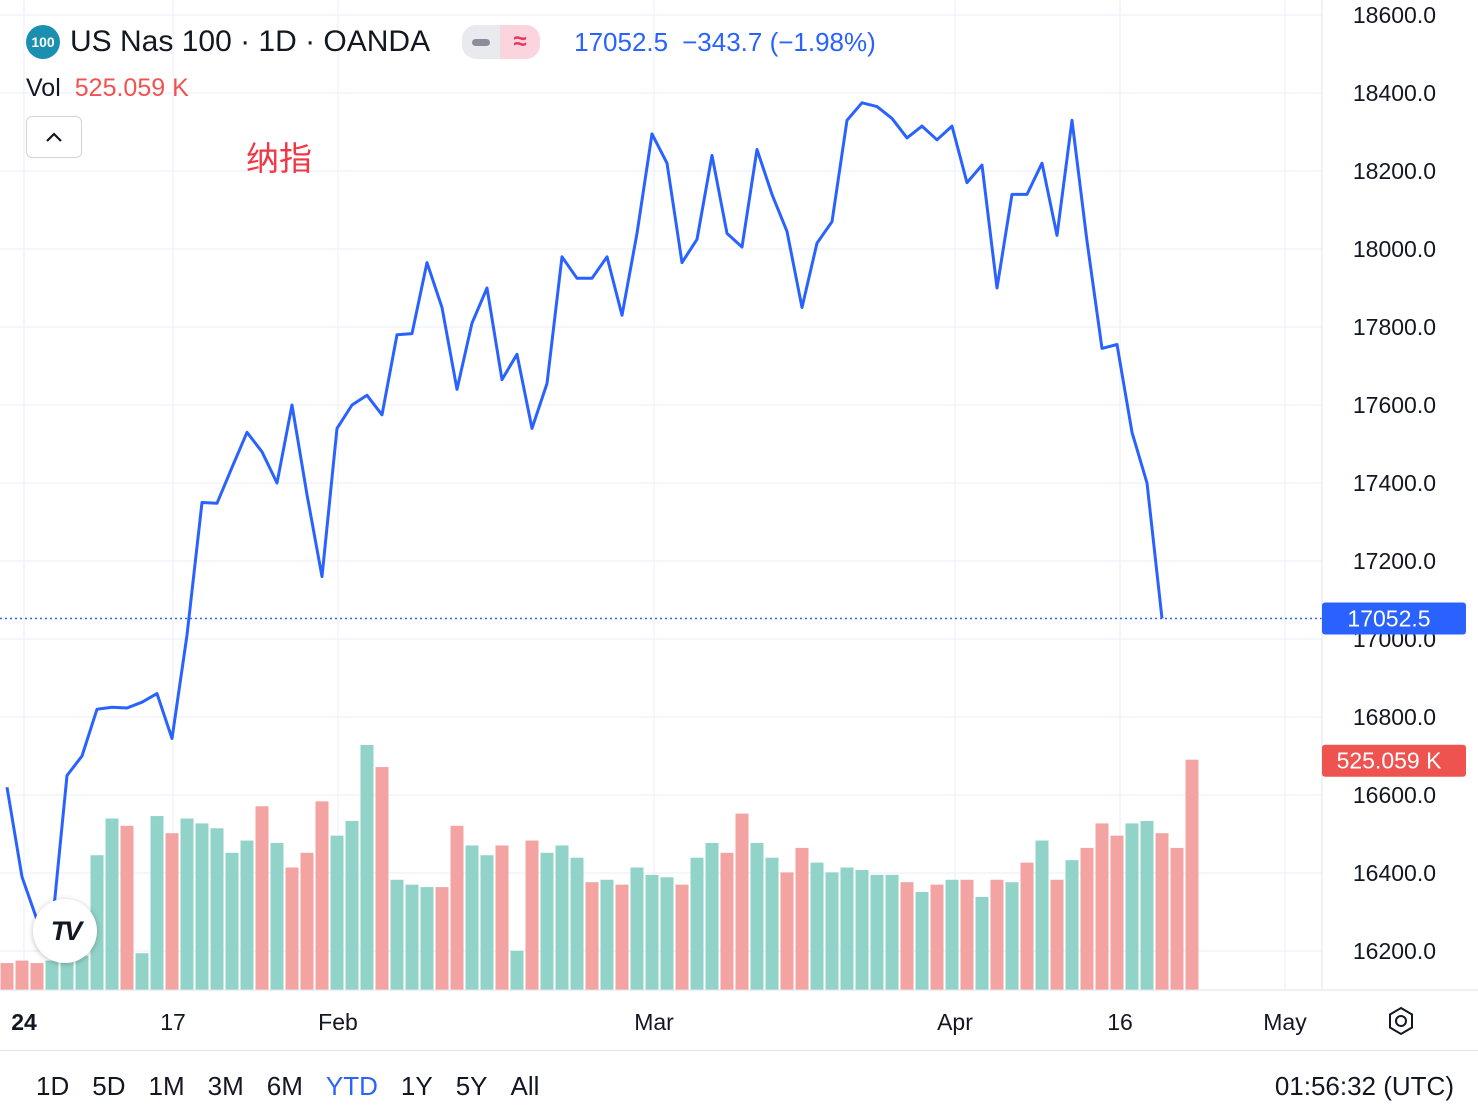 This screenshot has width=1478, height=1113. I want to click on chart-mode-pill: ≈, so click(501, 42).